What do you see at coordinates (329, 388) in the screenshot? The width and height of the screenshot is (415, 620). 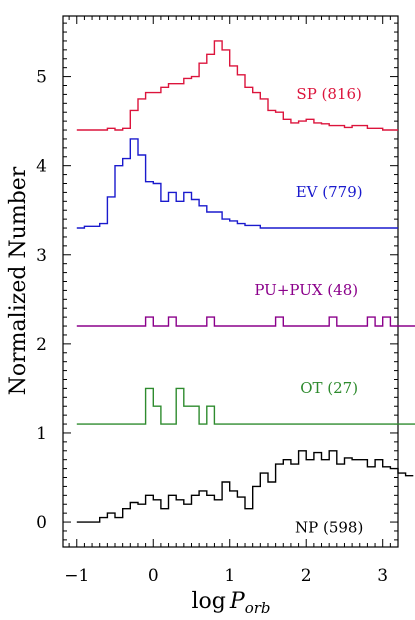 I see `series-label: OT (27)` at bounding box center [329, 388].